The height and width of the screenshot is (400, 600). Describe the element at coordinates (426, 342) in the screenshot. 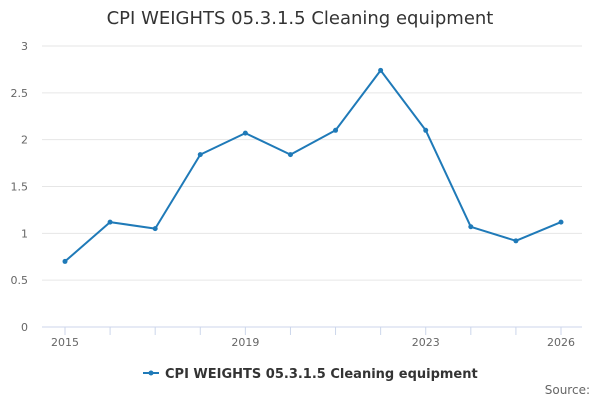

I see `x-tick-label: 2023` at that location.